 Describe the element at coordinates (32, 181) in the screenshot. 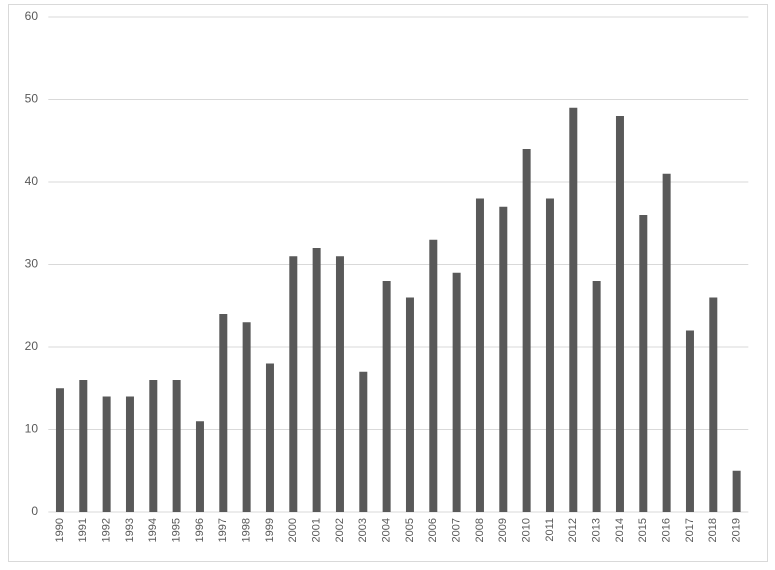

I see `y-tick-label: 40` at that location.